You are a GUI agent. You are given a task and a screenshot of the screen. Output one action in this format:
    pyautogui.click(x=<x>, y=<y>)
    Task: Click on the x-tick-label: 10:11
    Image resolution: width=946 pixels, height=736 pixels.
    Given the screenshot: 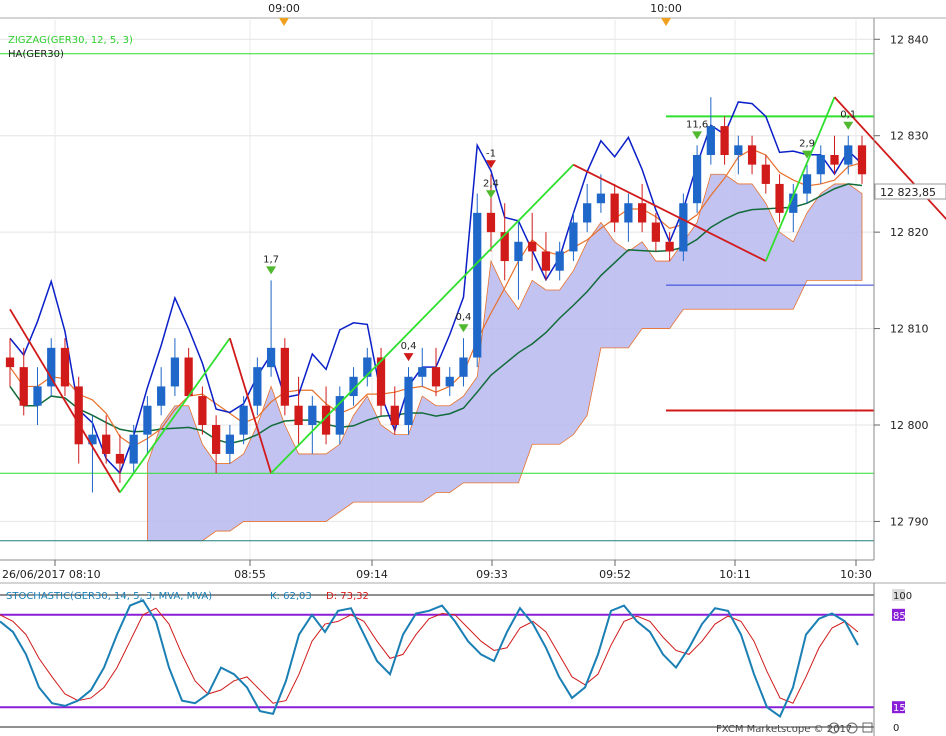 What is the action you would take?
    pyautogui.click(x=735, y=574)
    